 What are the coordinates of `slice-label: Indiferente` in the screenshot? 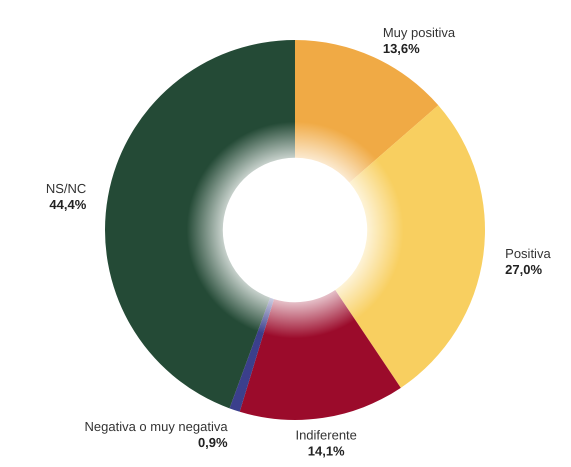 It's located at (326, 435).